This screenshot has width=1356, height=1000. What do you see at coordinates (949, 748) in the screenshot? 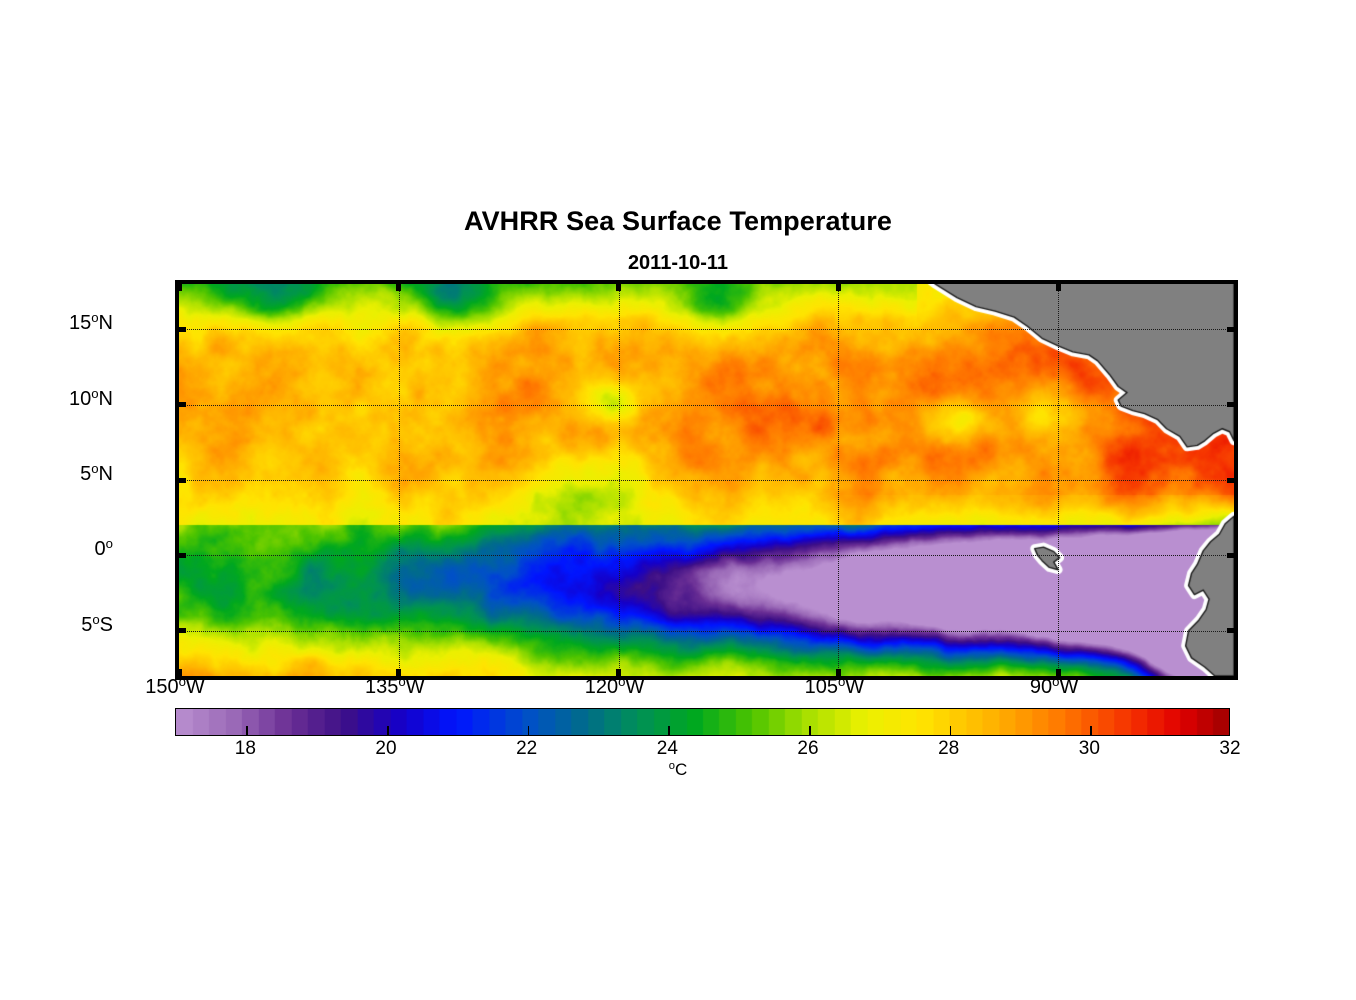
I see `colorbar-tick-label: 28` at bounding box center [949, 748].